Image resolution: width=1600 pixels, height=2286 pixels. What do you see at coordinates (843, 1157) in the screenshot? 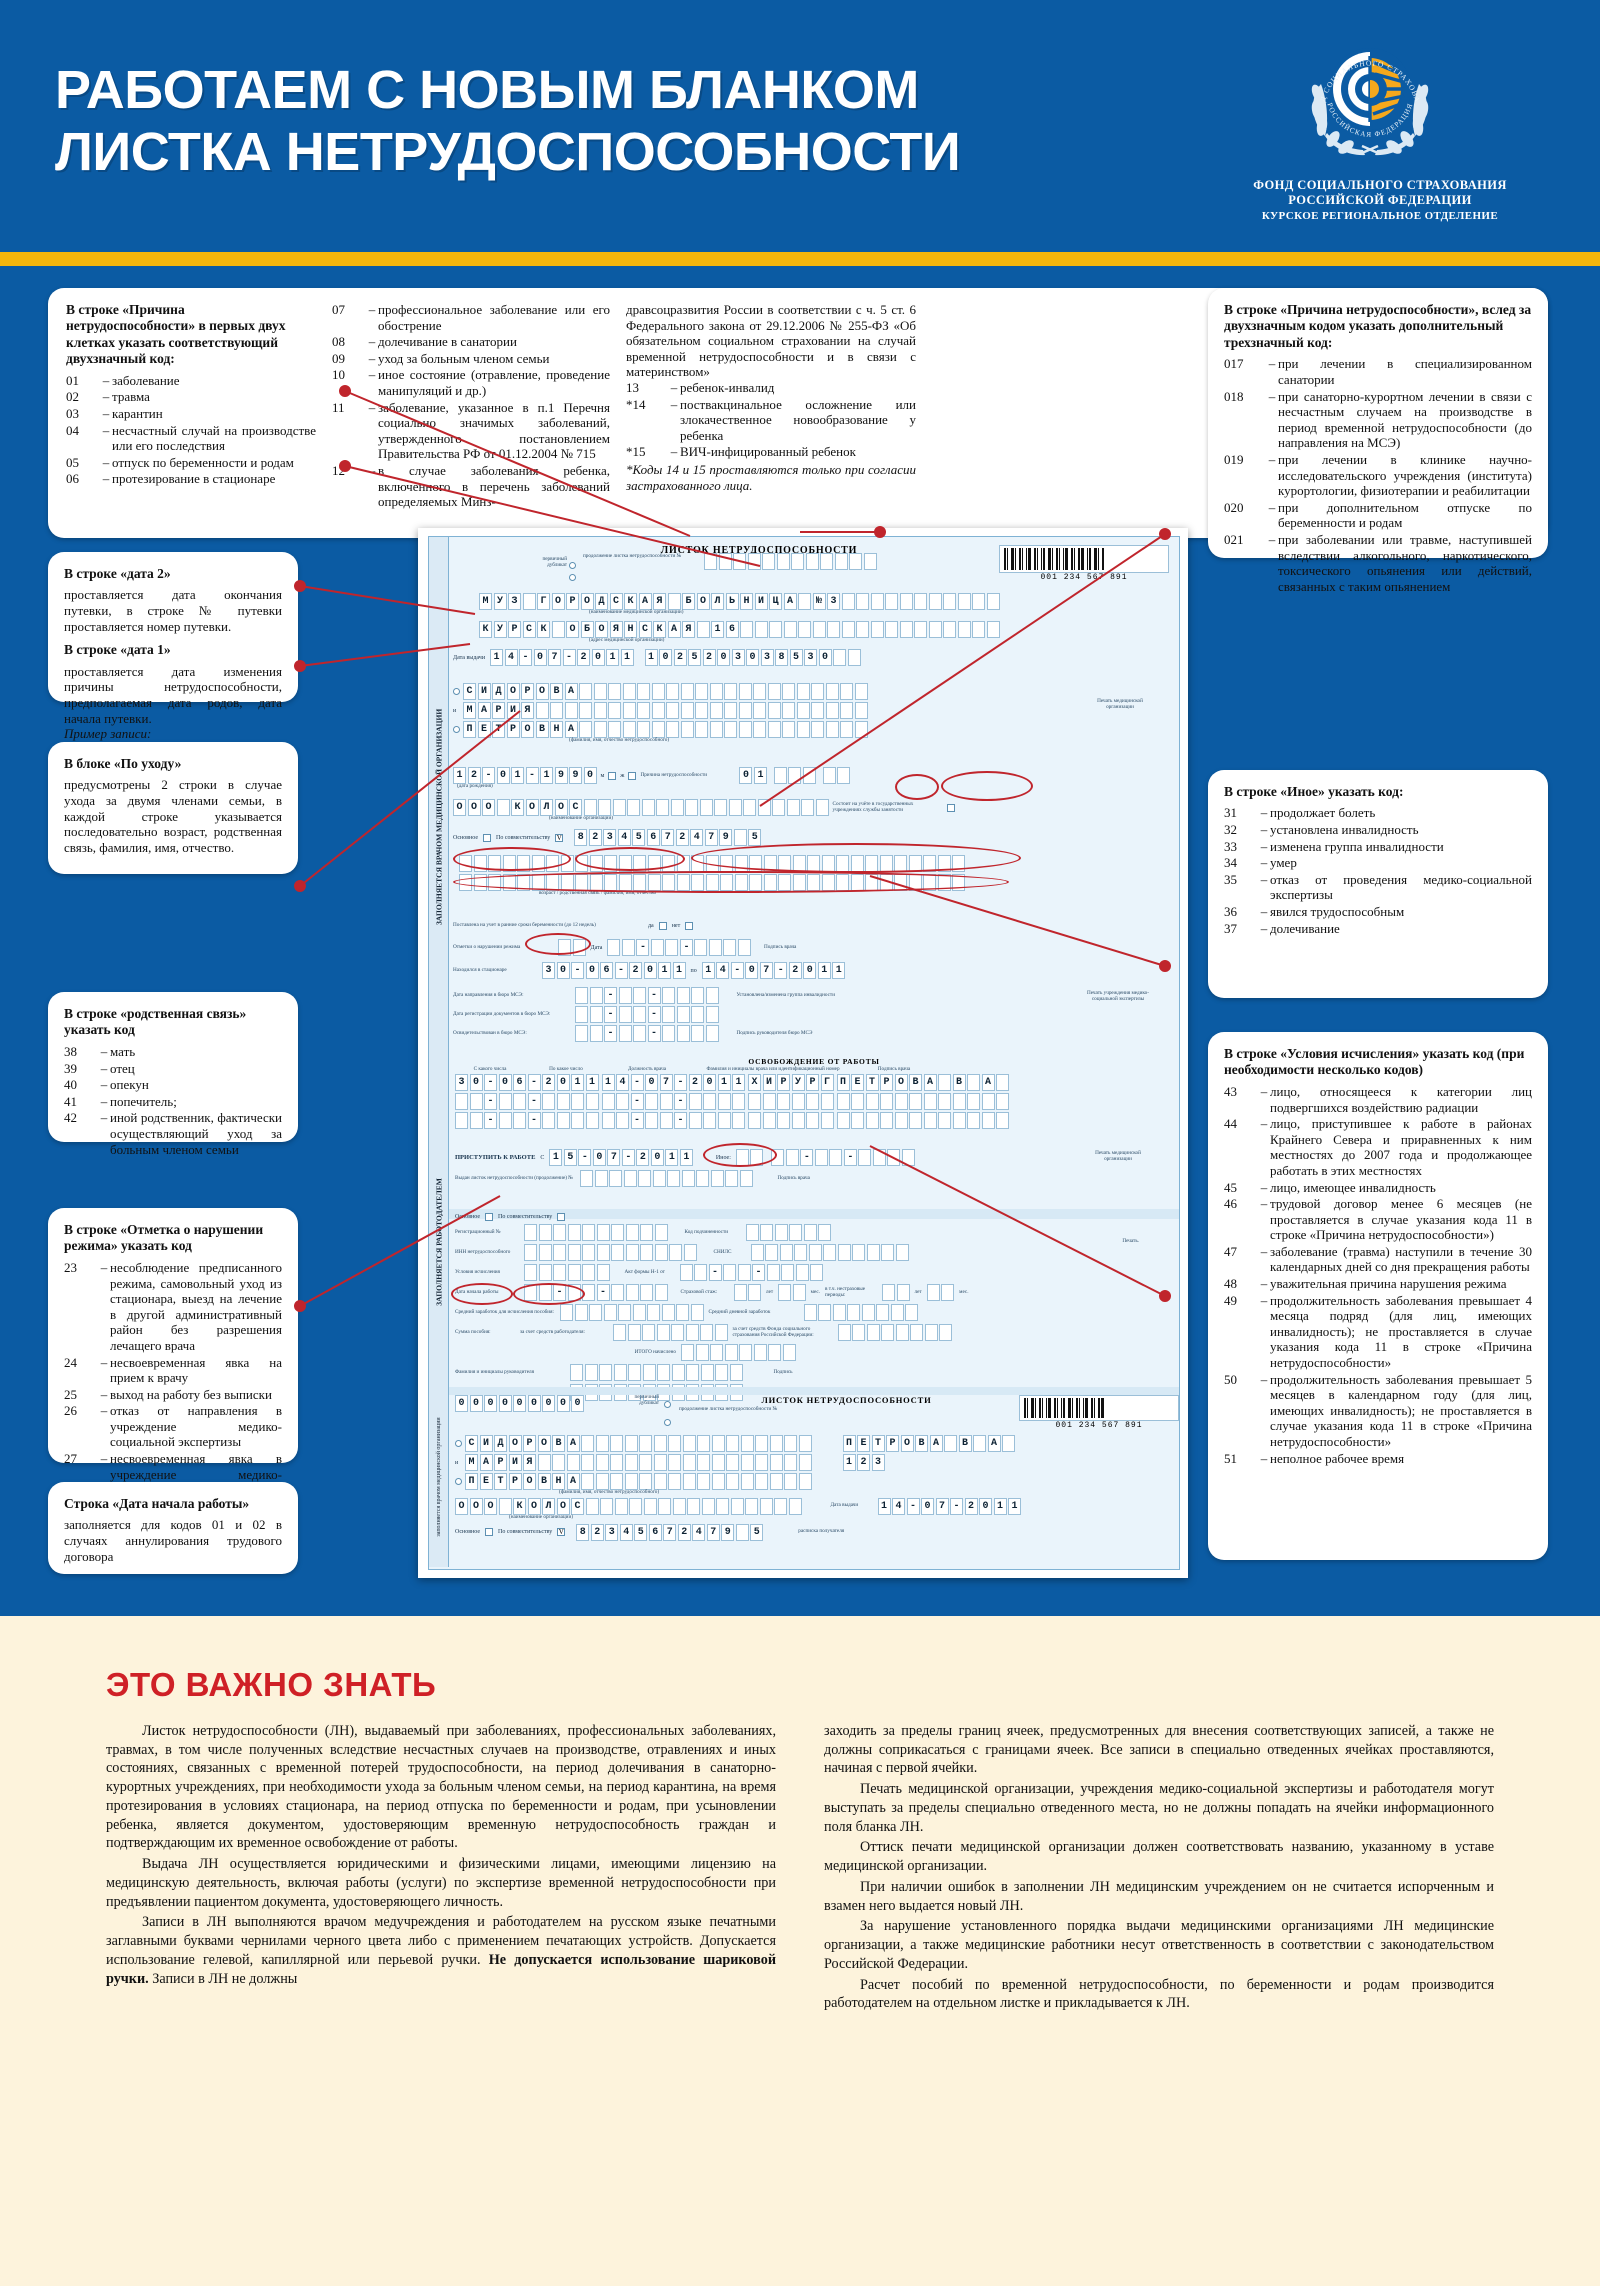
I see `form-other-date-cells: - -` at bounding box center [843, 1157].